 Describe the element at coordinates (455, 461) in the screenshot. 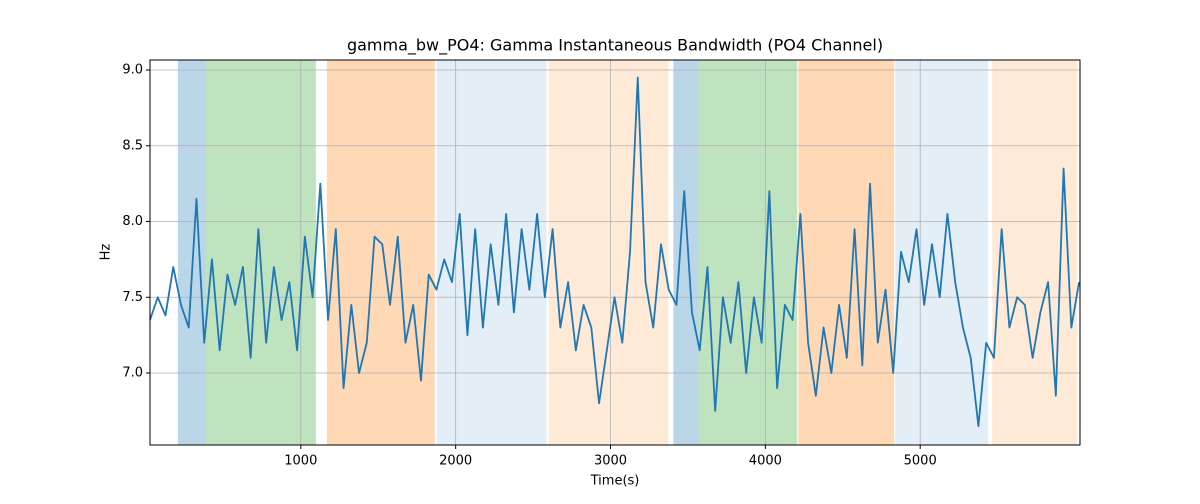

I see `x-tick-label: 2000` at that location.